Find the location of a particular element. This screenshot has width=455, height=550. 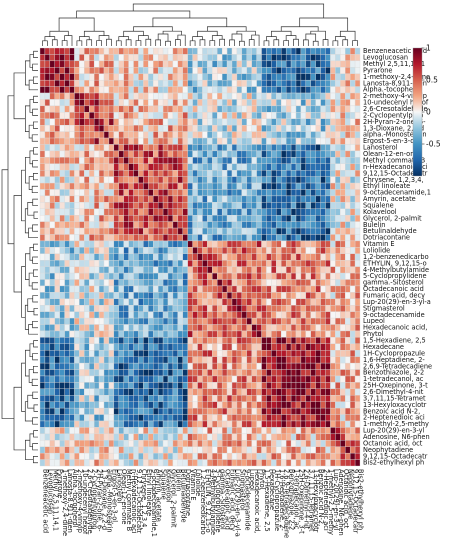

column-label: Octadecanoic acid is located at coordinates (228, 499).